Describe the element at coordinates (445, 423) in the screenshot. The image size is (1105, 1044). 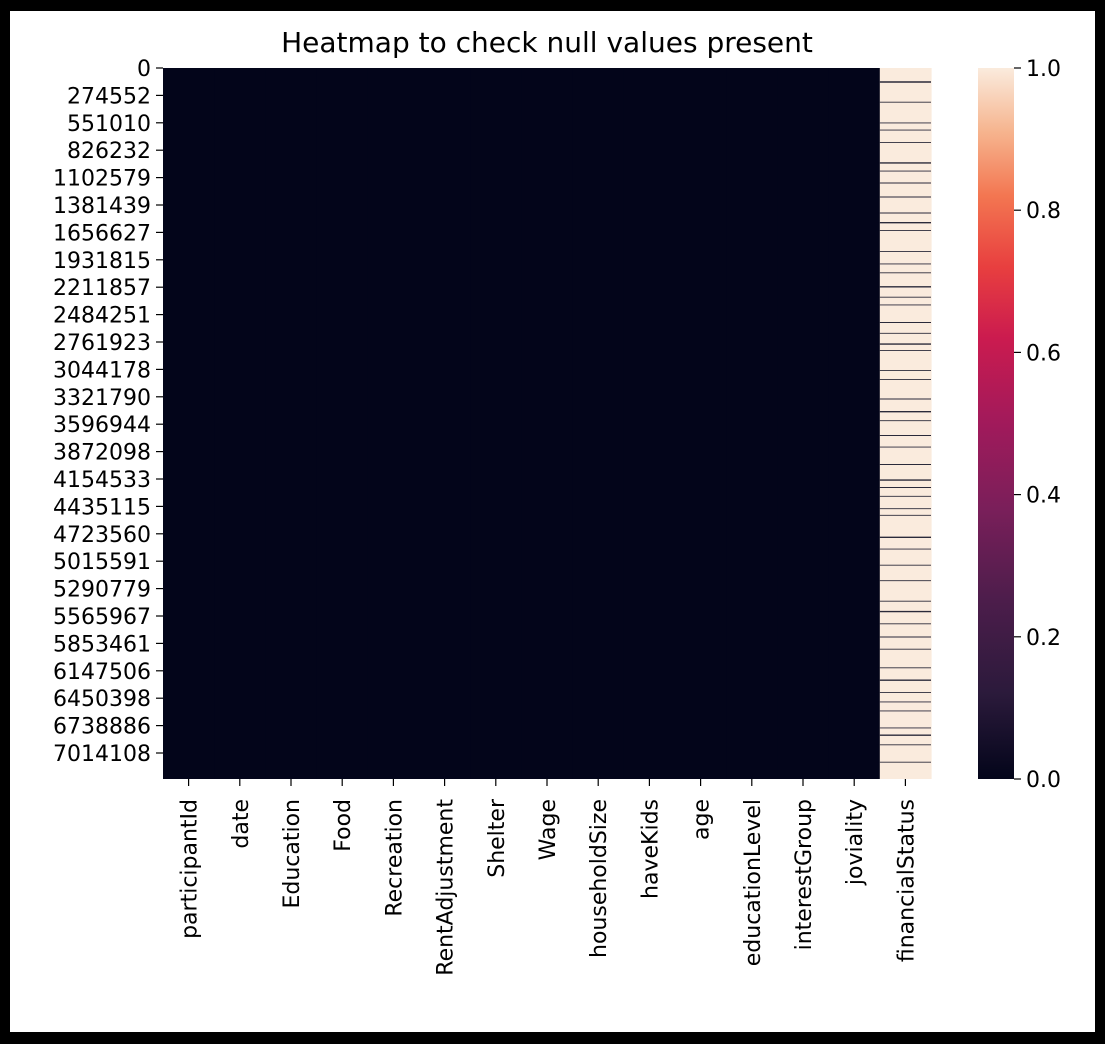
I see `heatmap-column-RentAdjustment` at that location.